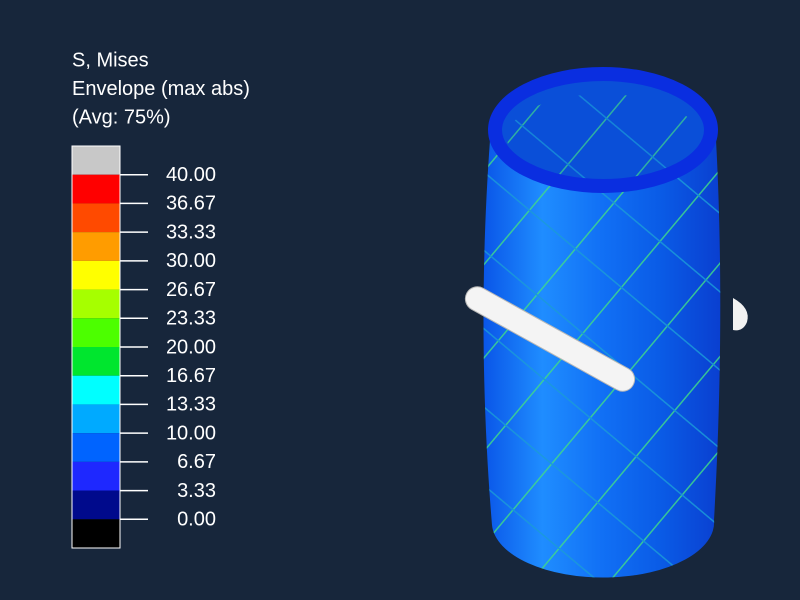 This screenshot has height=600, width=800. I want to click on tick-label: 10.00, so click(191, 433).